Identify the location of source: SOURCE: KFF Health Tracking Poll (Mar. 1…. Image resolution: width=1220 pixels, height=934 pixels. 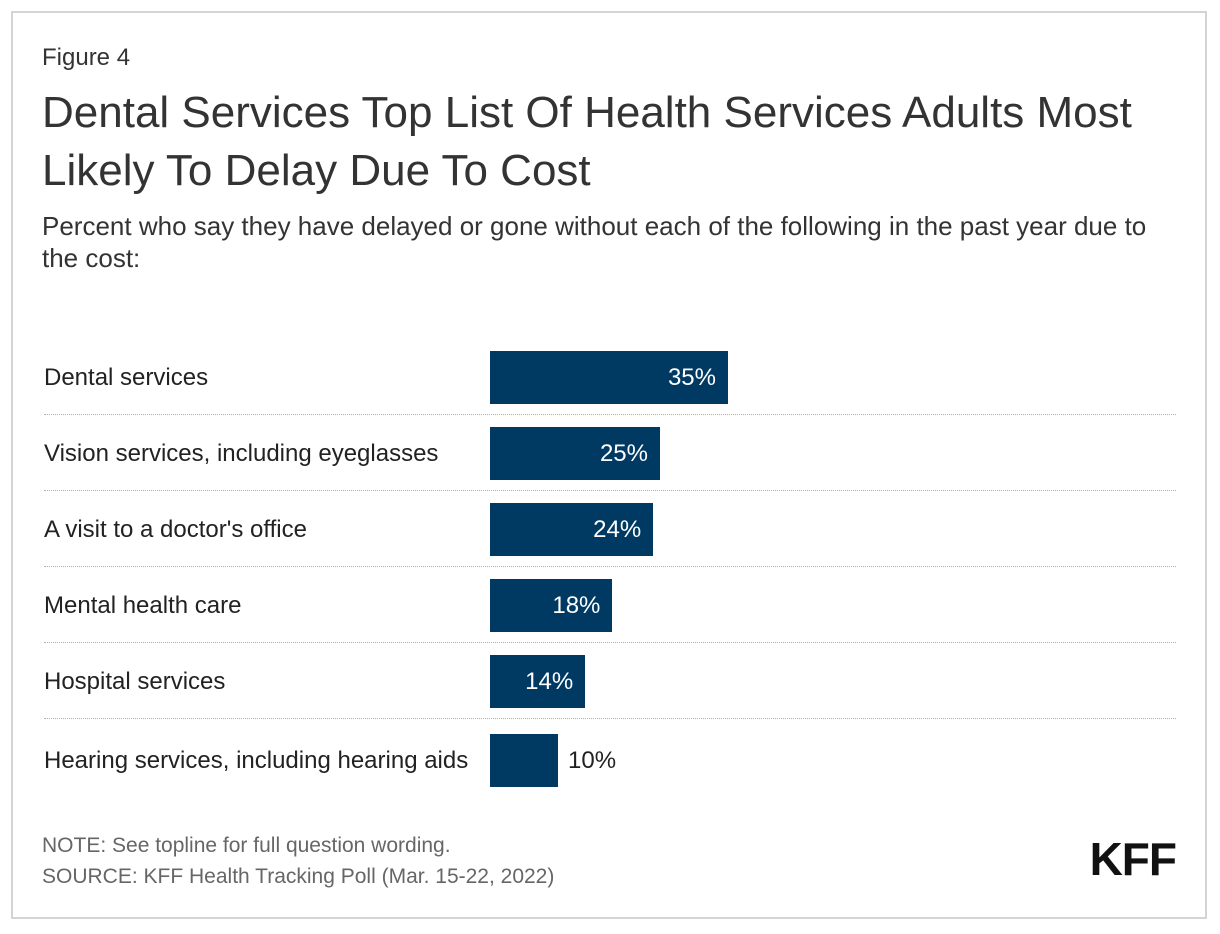
(298, 876).